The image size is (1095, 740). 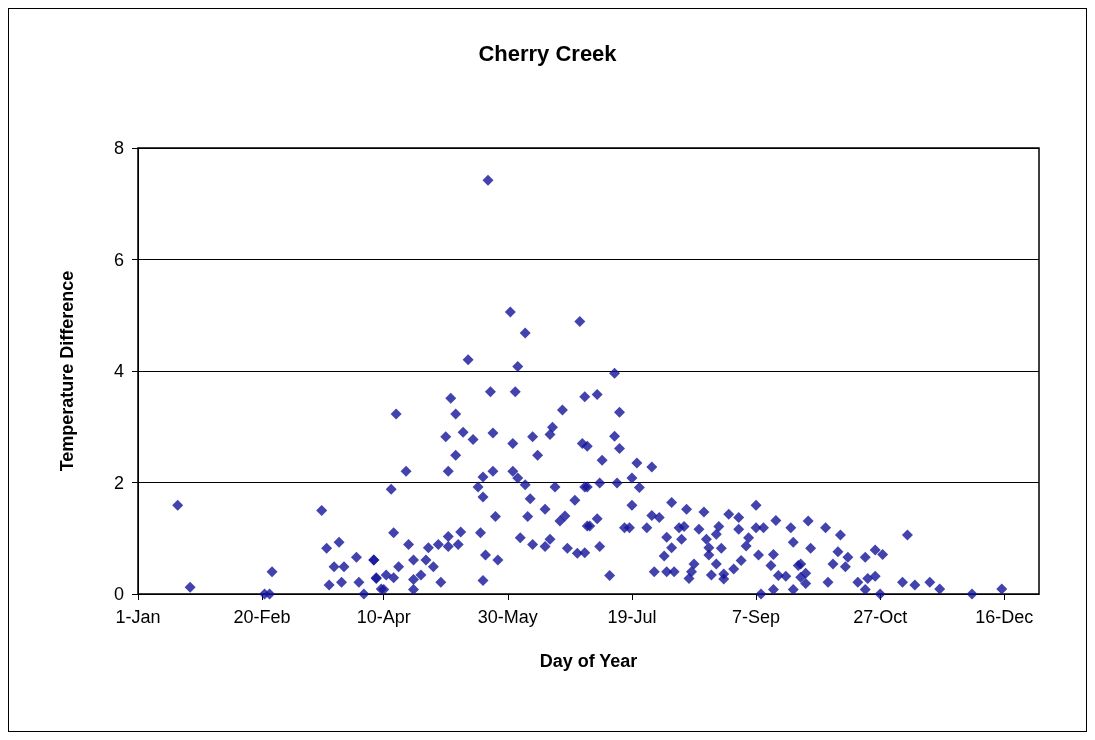 What do you see at coordinates (880, 617) in the screenshot?
I see `x-tick-label: 27-Oct` at bounding box center [880, 617].